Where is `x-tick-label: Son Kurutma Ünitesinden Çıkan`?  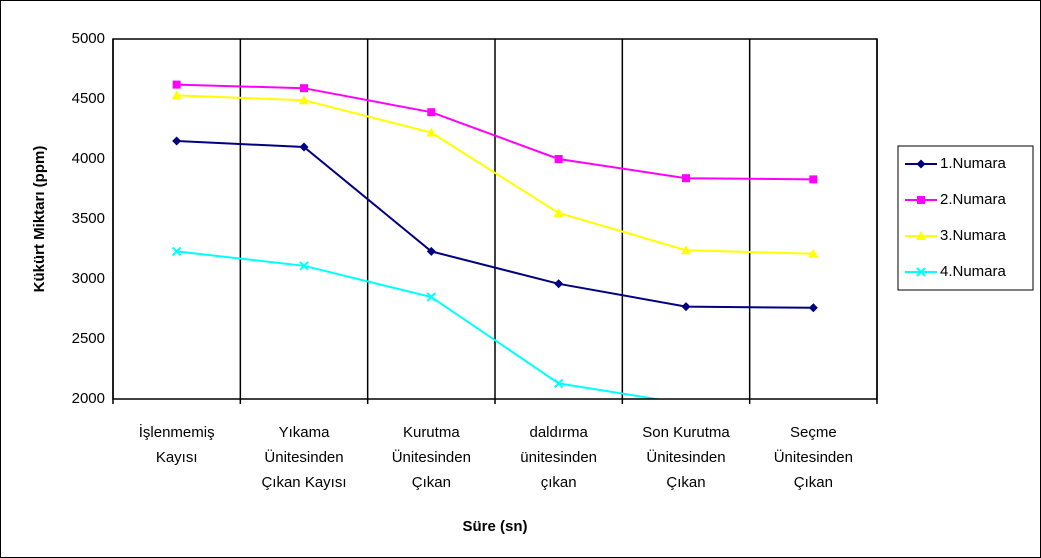
x-tick-label: Son Kurutma Ünitesinden Çıkan is located at coordinates (686, 457).